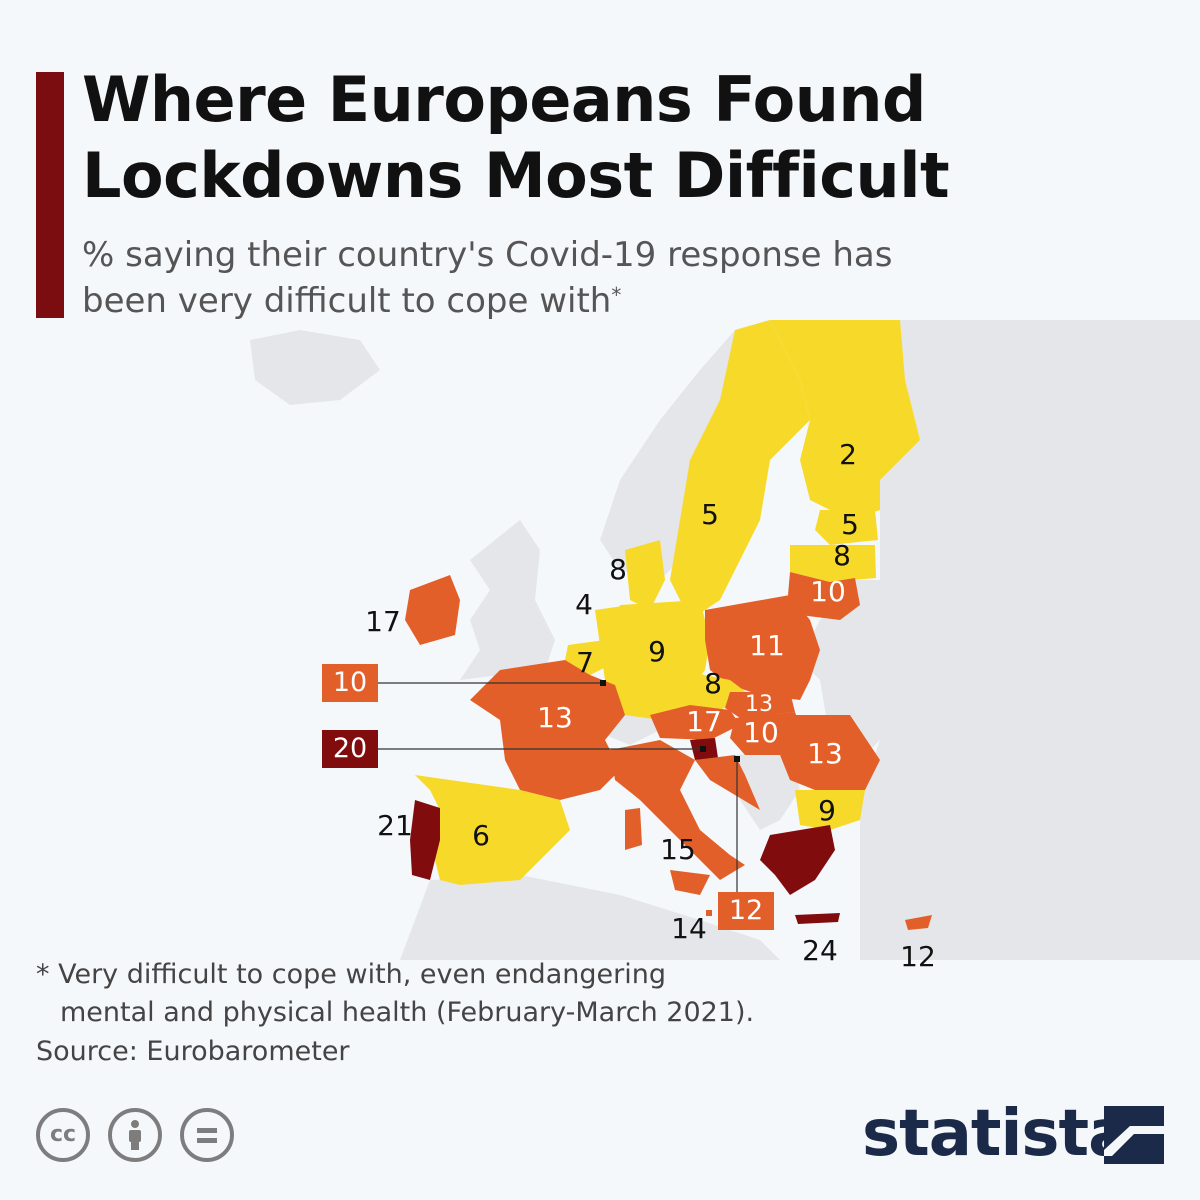 The width and height of the screenshot is (1200, 1200). What do you see at coordinates (383, 621) in the screenshot?
I see `label-ireland: 17` at bounding box center [383, 621].